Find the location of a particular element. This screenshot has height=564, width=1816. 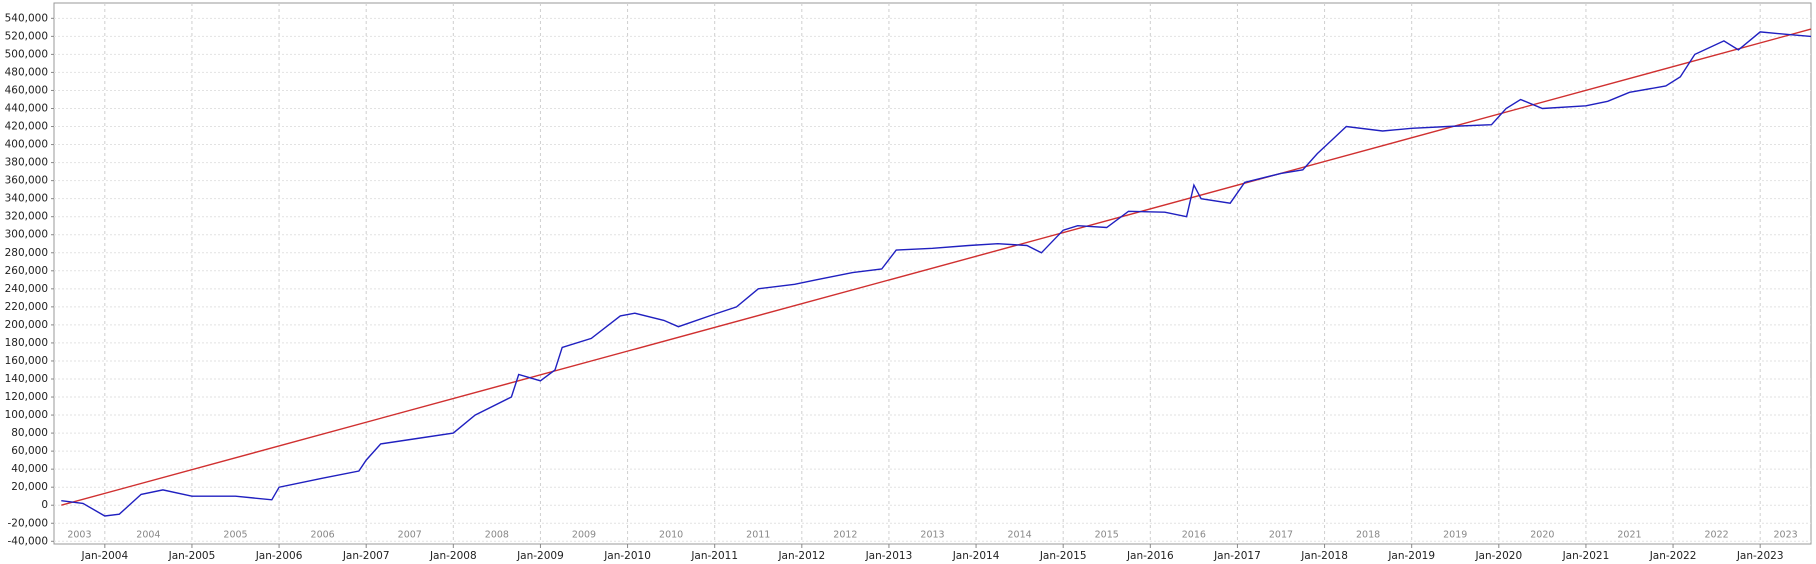

x-tick-label: Jan-2011 is located at coordinates (714, 556).